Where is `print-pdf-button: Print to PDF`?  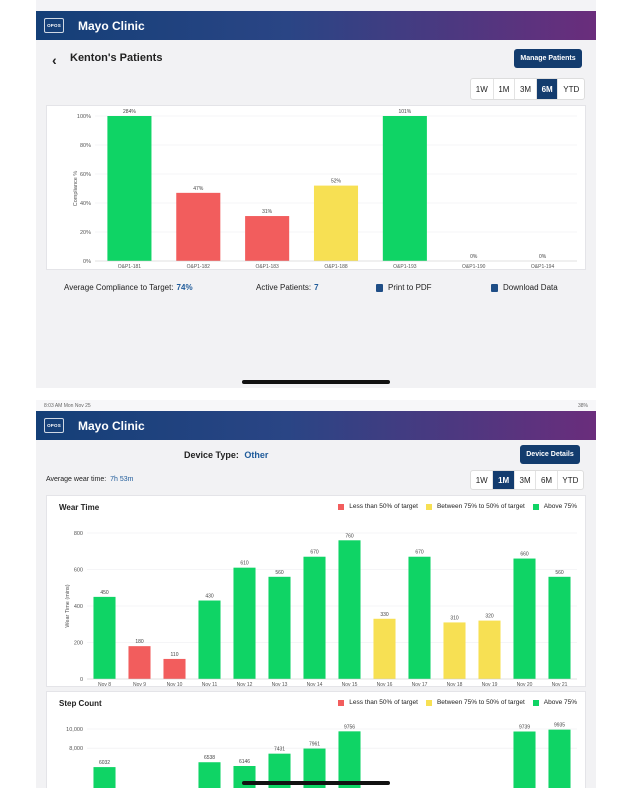 print-pdf-button: Print to PDF is located at coordinates (404, 287).